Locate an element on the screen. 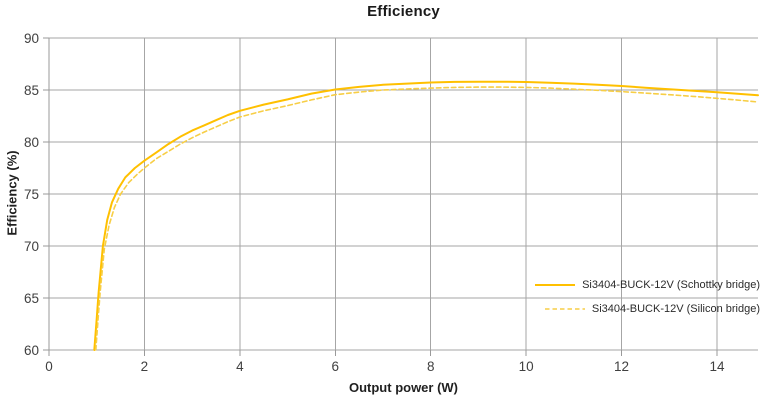  x-tick-label: 2 is located at coordinates (145, 366).